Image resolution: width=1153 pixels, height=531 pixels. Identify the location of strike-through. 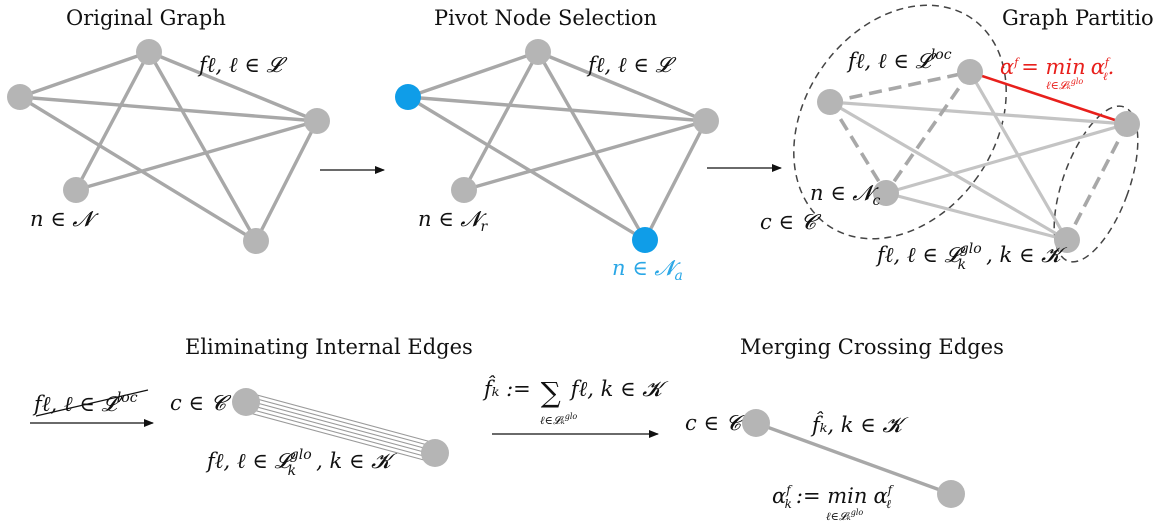
(92, 403).